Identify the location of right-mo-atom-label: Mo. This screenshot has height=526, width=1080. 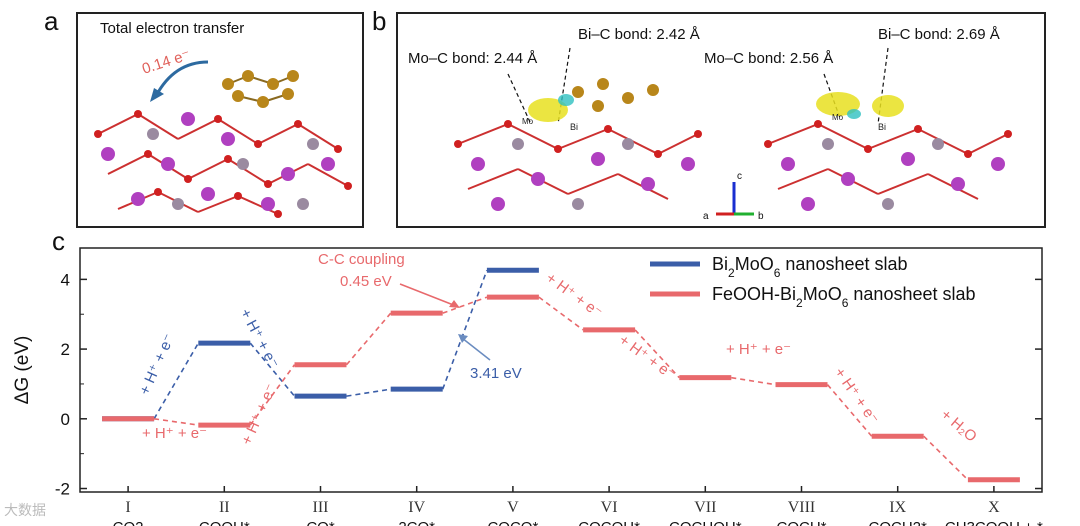
(838, 117).